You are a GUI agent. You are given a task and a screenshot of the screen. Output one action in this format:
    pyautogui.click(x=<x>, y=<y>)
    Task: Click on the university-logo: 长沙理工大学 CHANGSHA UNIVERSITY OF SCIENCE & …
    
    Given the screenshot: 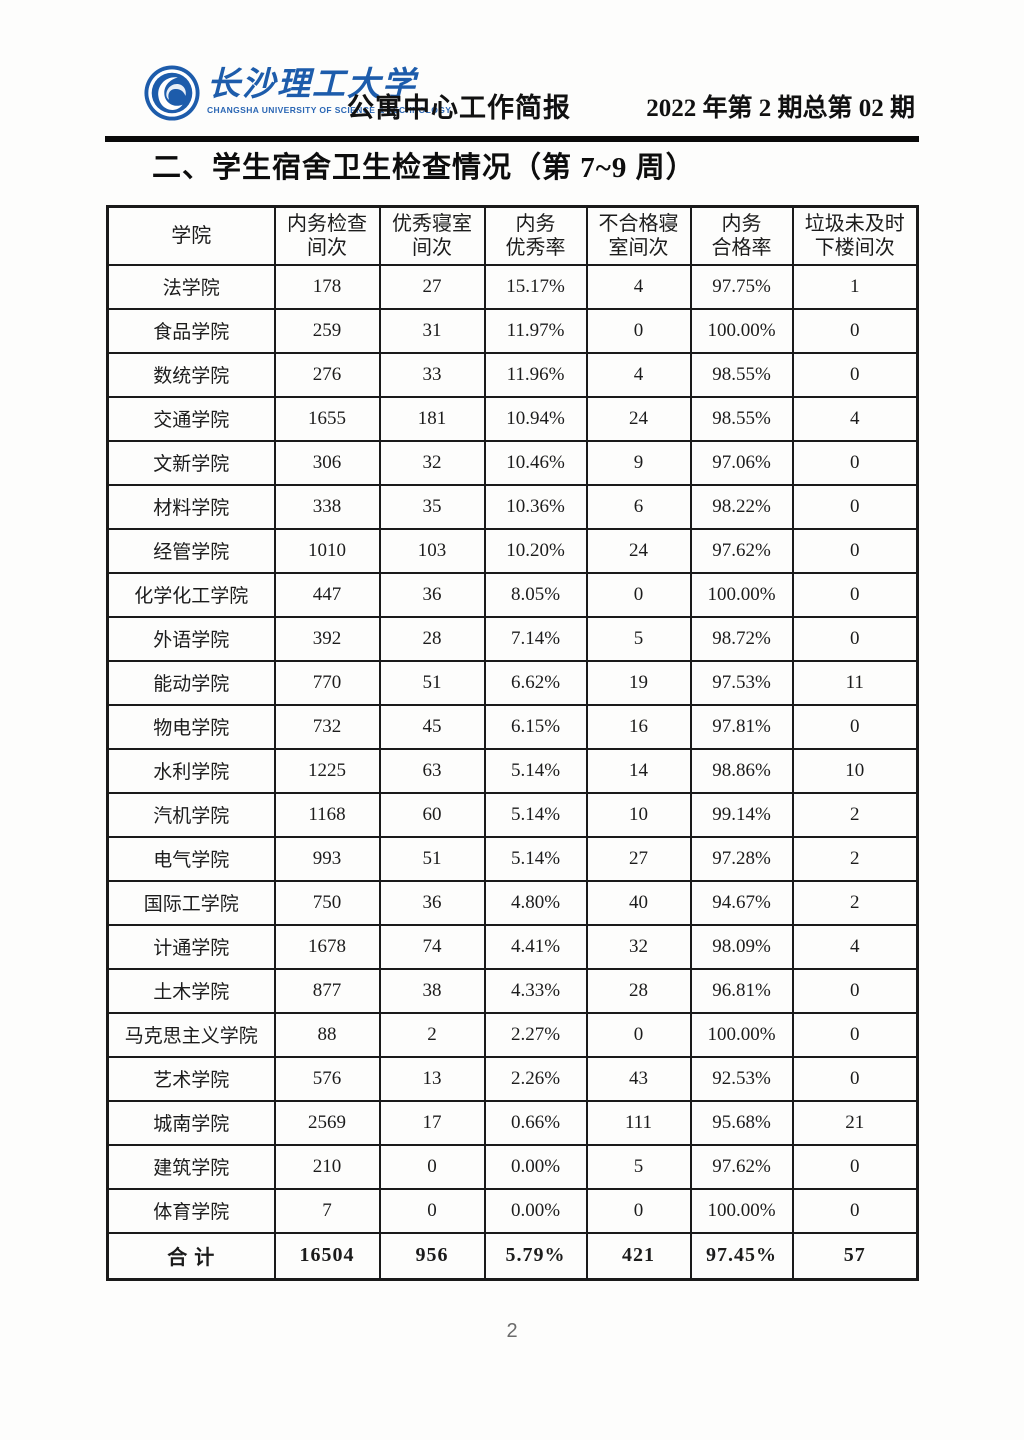 What is the action you would take?
    pyautogui.click(x=297, y=93)
    